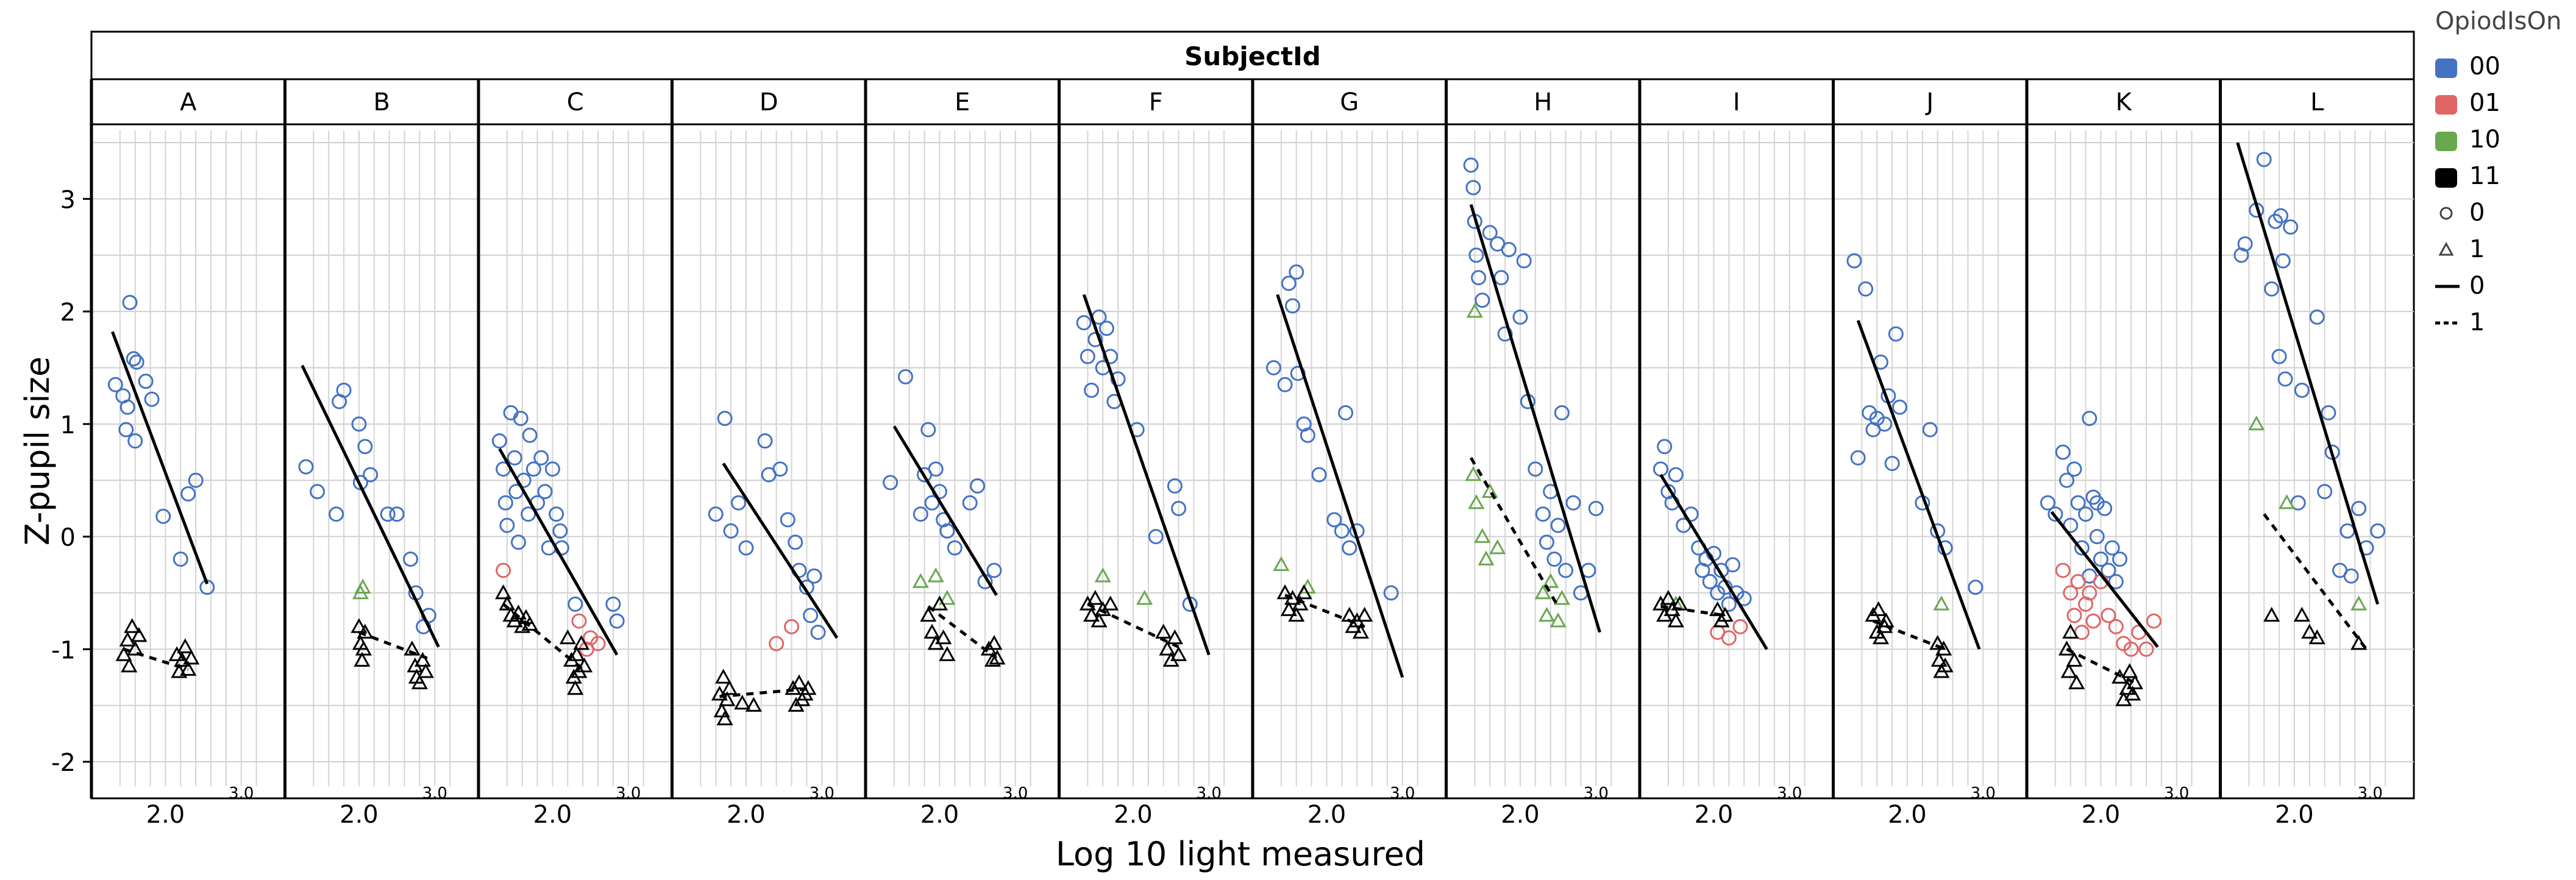 The image size is (2576, 880). I want to click on panel-f: F 2.0 3.0, so click(1156, 453).